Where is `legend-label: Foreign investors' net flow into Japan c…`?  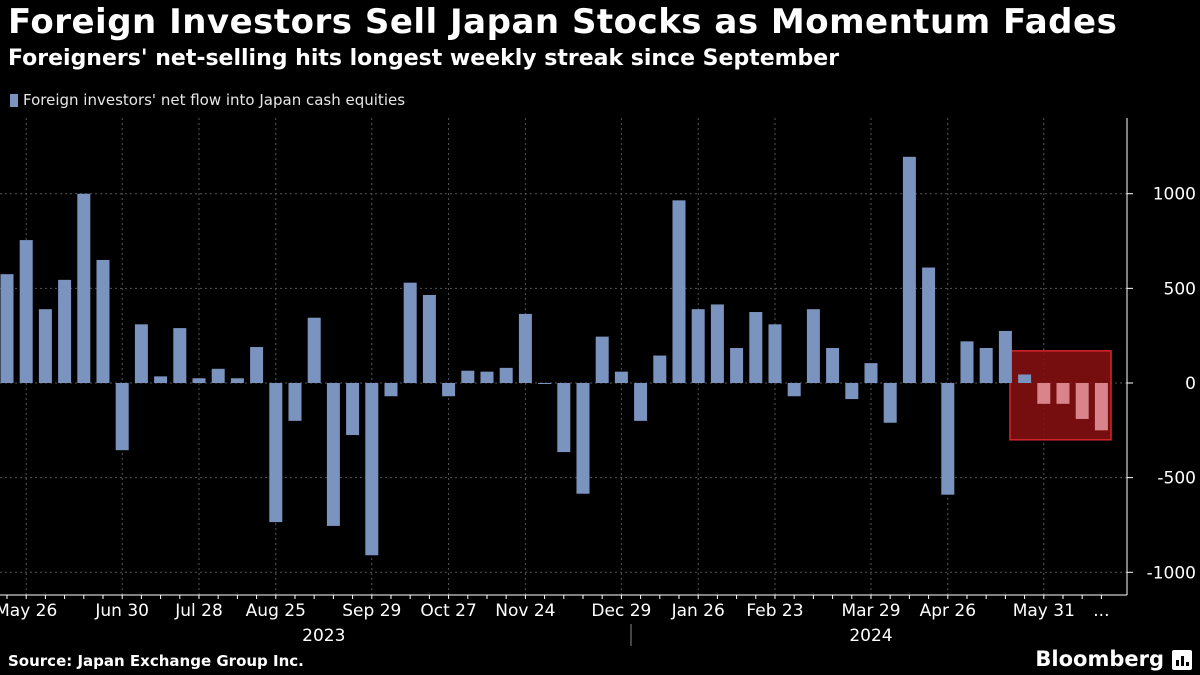 legend-label: Foreign investors' net flow into Japan c… is located at coordinates (214, 100).